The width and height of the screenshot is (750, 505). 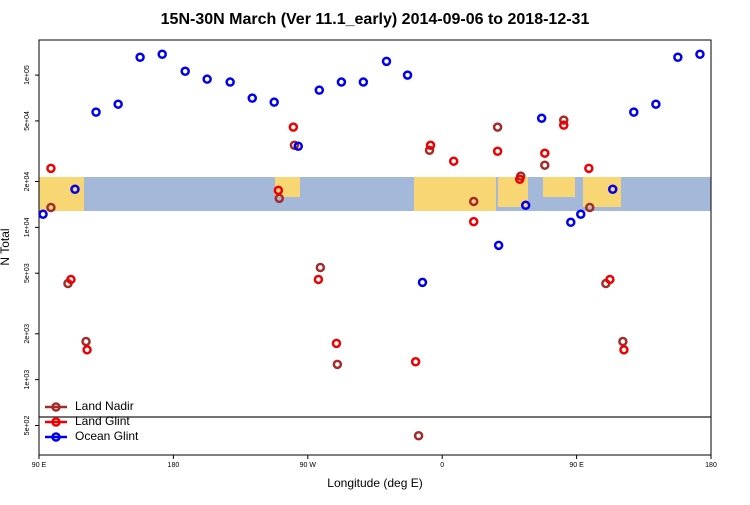 I want to click on x-tick-label: 90 W, so click(x=308, y=465).